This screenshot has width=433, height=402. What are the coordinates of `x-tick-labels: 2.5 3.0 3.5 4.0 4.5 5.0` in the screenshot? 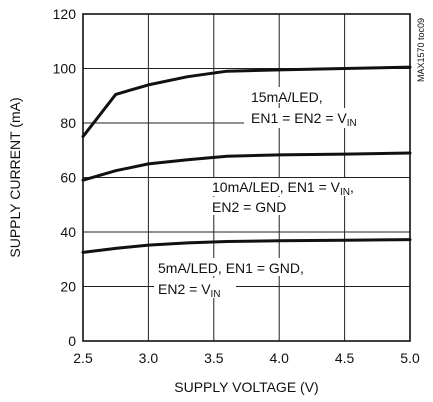 It's located at (246, 358).